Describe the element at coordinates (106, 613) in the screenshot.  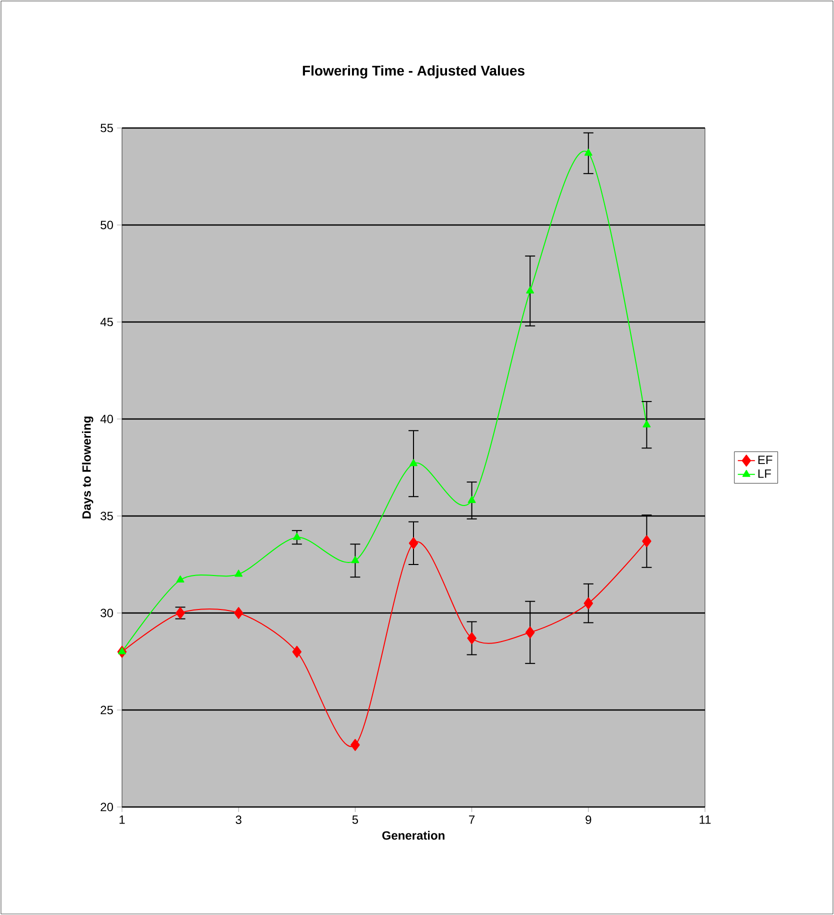
I see `y-tick-label: 30` at that location.